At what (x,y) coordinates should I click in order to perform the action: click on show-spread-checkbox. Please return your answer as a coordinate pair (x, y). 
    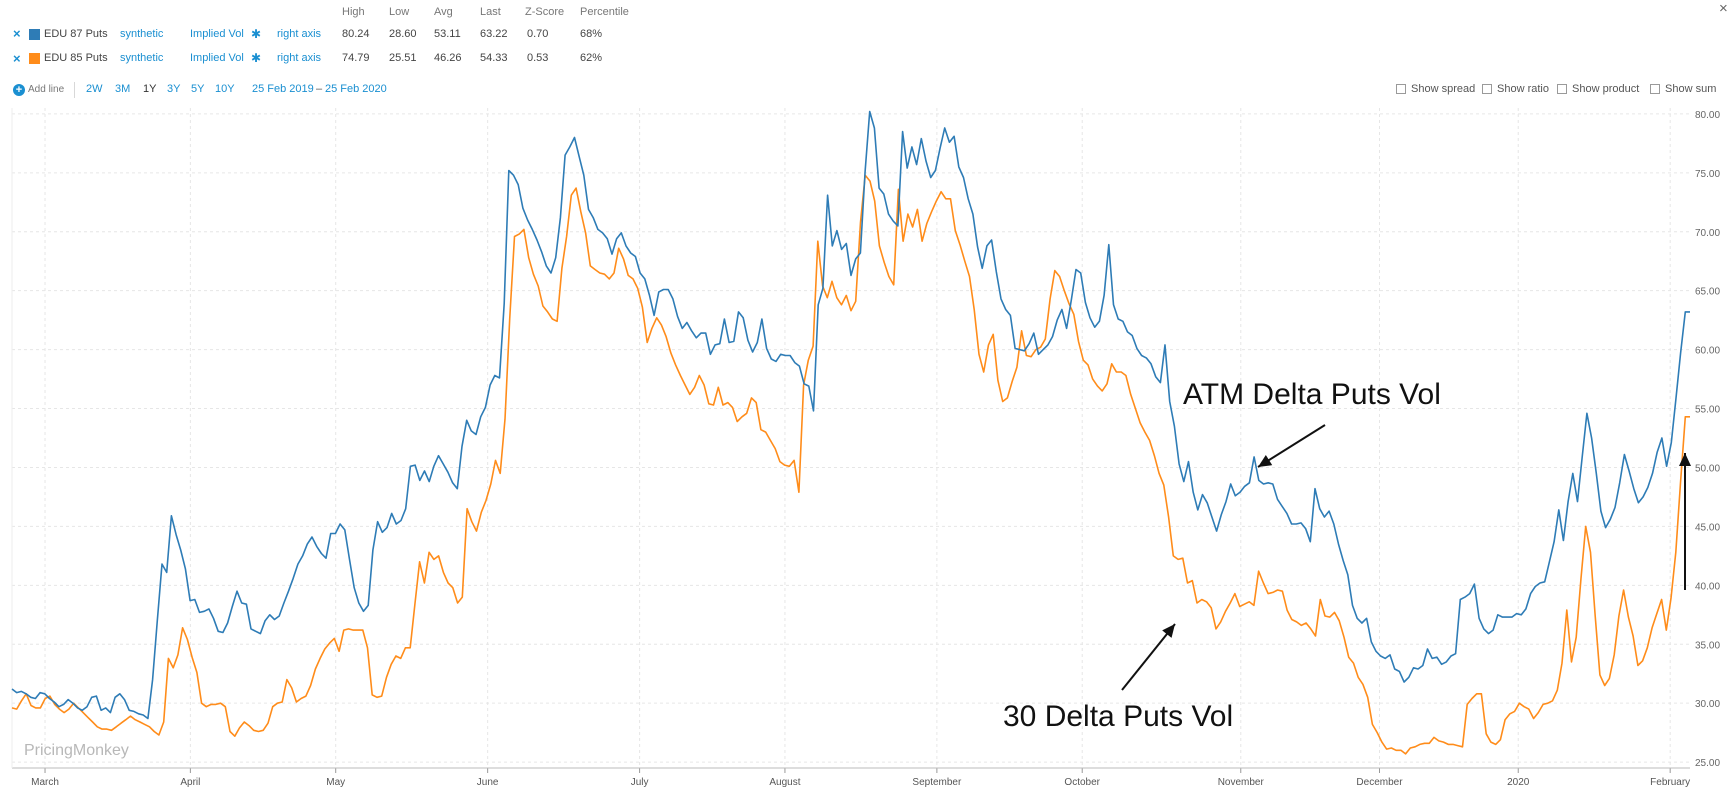
    Looking at the image, I should click on (1401, 89).